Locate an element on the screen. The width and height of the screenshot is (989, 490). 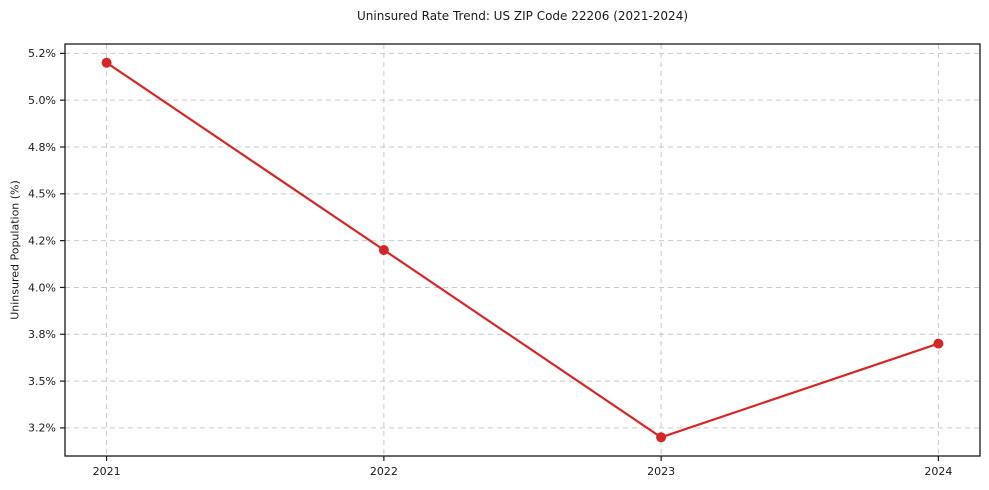
x-tick-label: 2022 is located at coordinates (384, 471).